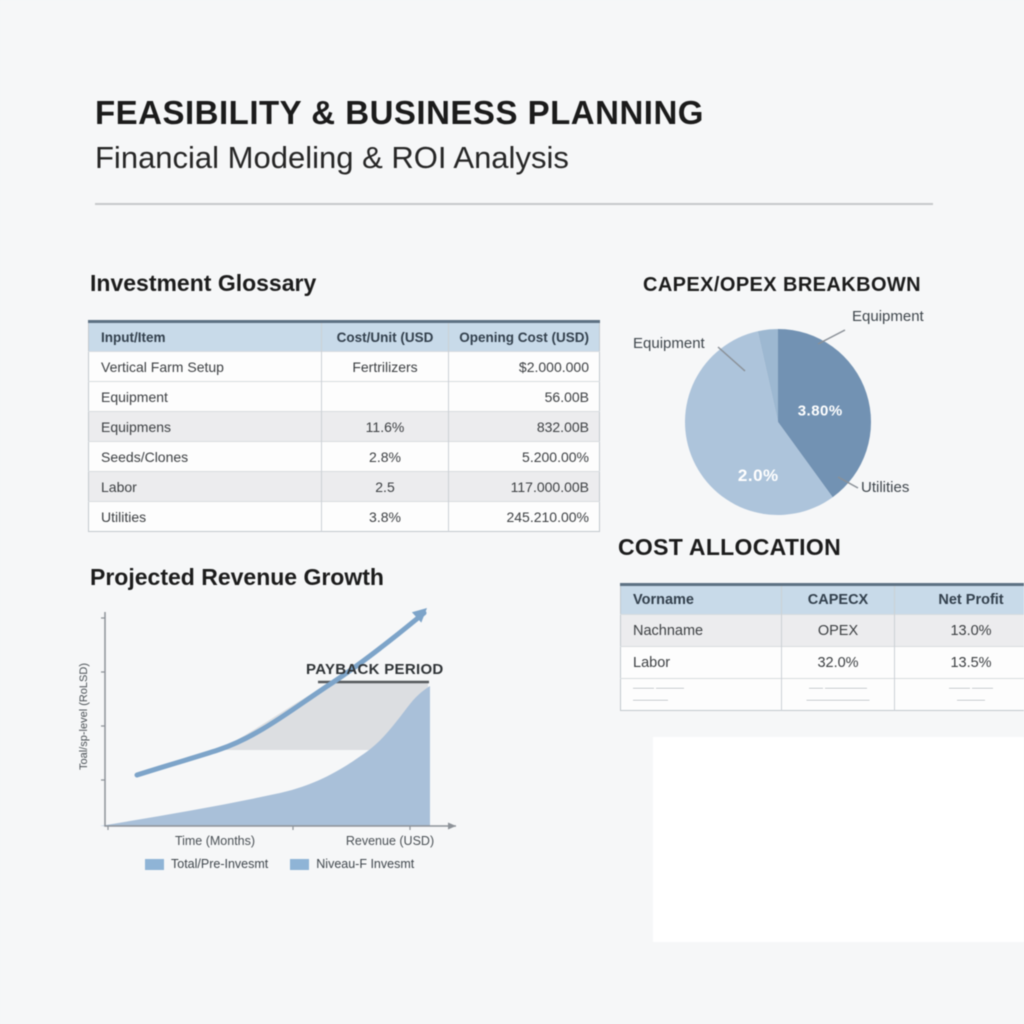 Image resolution: width=1024 pixels, height=1024 pixels. I want to click on capex-heading: CAPEX/OPEX BREAKBOWN, so click(782, 285).